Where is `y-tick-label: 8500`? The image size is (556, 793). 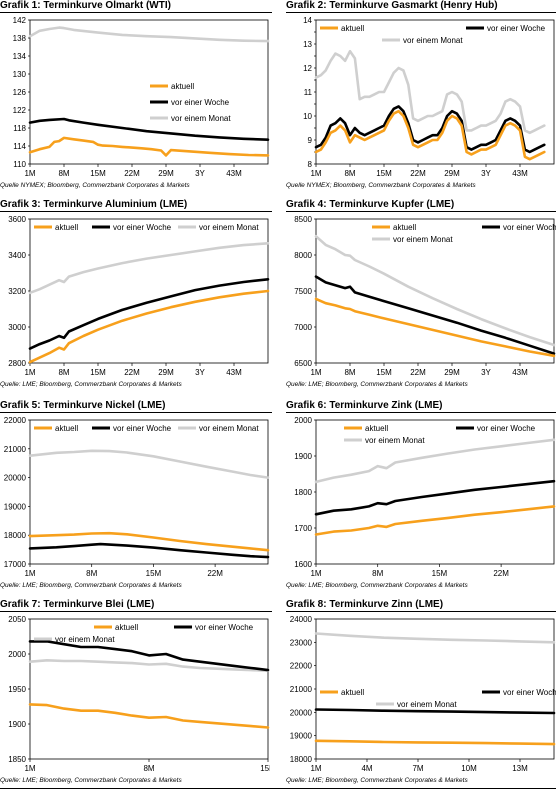 y-tick-label: 8500 is located at coordinates (303, 219).